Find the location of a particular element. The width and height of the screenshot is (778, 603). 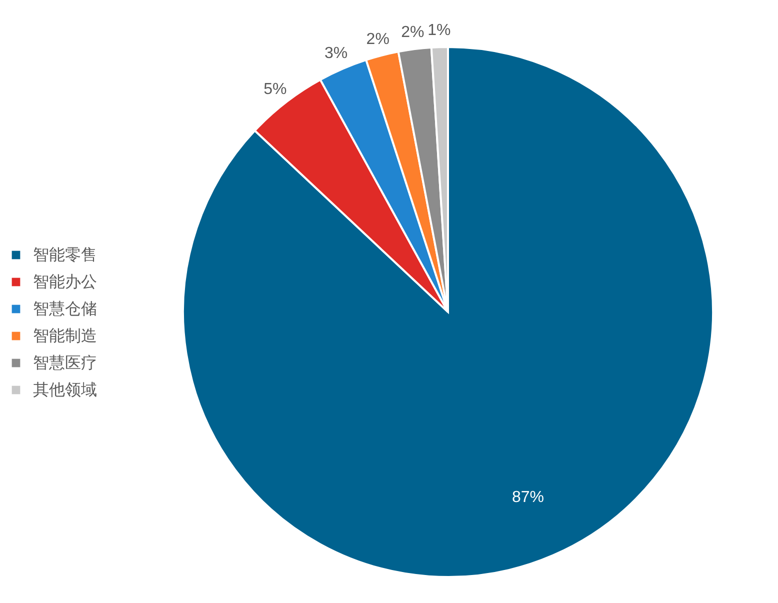

legend-label: 智慧仓储 is located at coordinates (65, 309).